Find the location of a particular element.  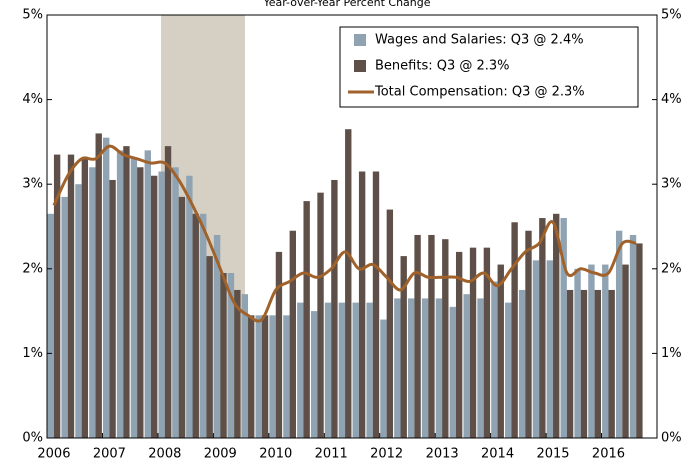

x-tick-label: 2008 is located at coordinates (164, 454).